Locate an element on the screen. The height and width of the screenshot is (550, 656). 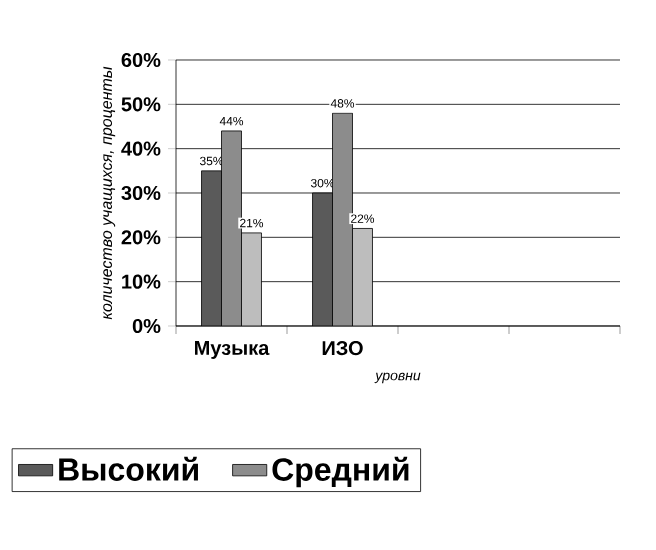
y-tick-label: 60% is located at coordinates (141, 60).